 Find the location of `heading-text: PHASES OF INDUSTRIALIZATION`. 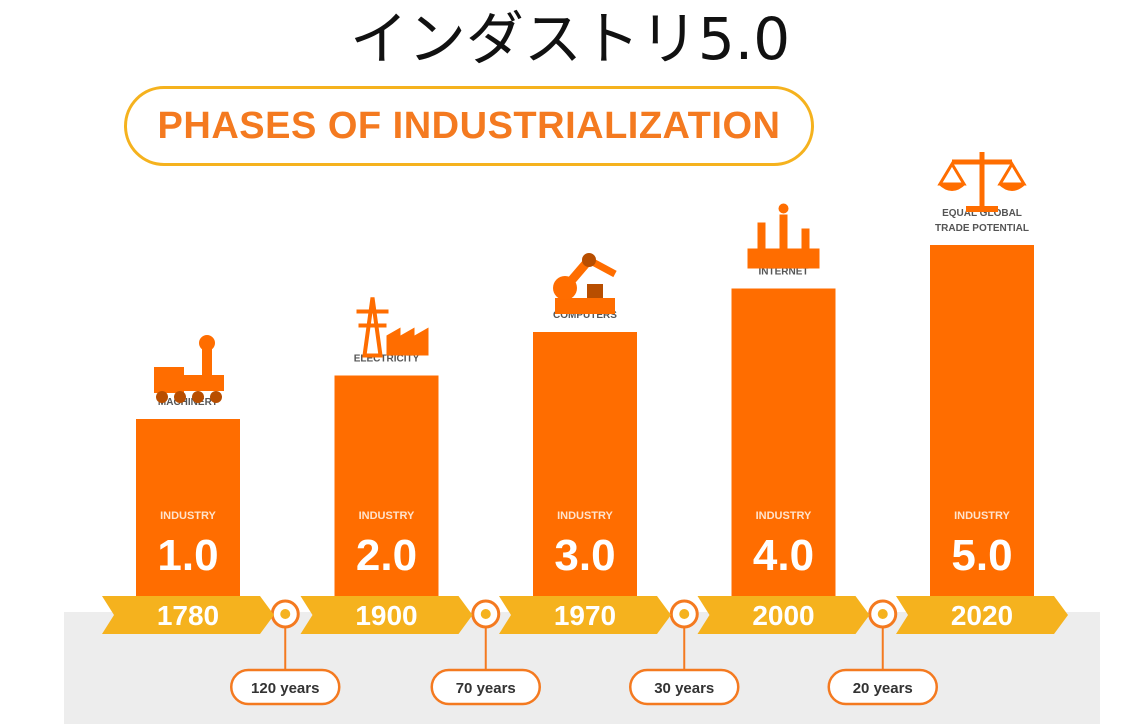

heading-text: PHASES OF INDUSTRIALIZATION is located at coordinates (469, 125).